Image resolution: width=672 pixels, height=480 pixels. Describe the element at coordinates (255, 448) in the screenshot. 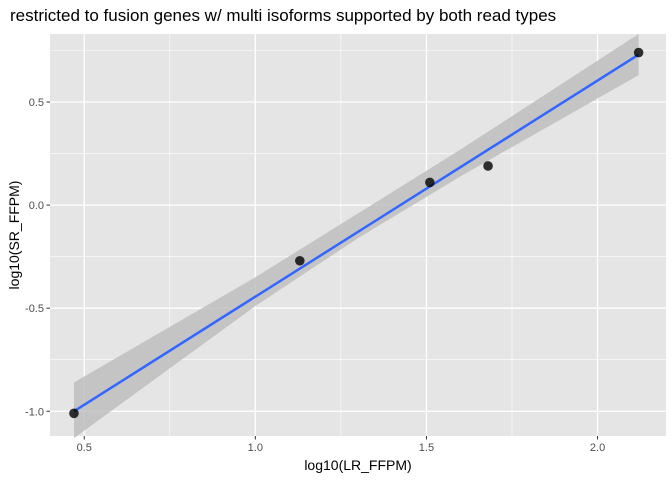

I see `x-tick-label: 1.0` at that location.